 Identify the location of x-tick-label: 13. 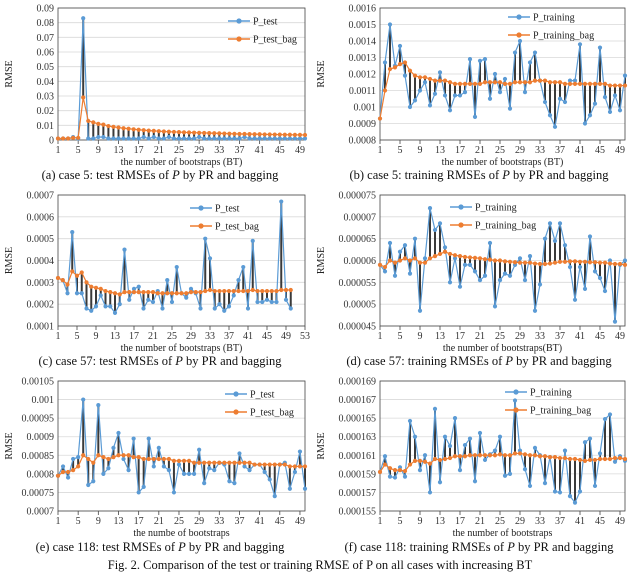
(118, 150).